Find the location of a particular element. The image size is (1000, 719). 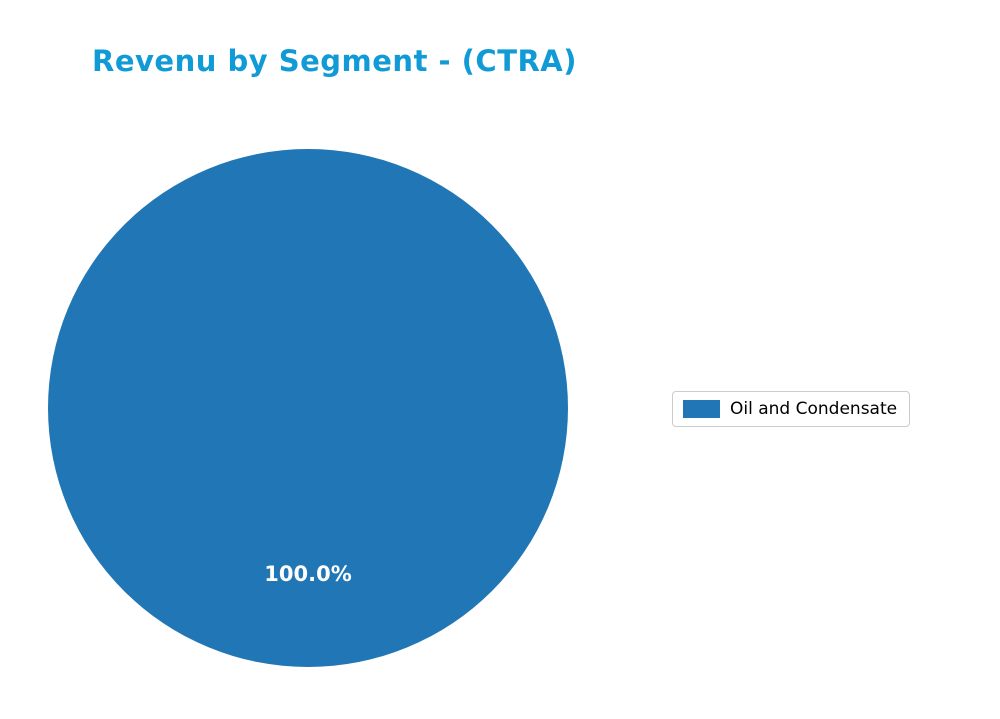

chart-legend: Oil and Condensate is located at coordinates (791, 409).